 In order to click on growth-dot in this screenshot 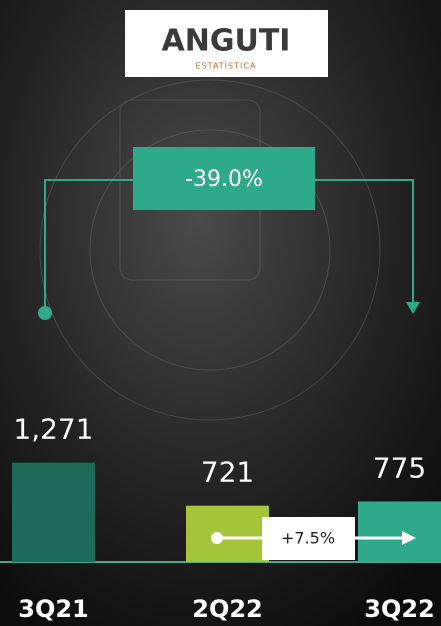, I will do `click(217, 538)`.